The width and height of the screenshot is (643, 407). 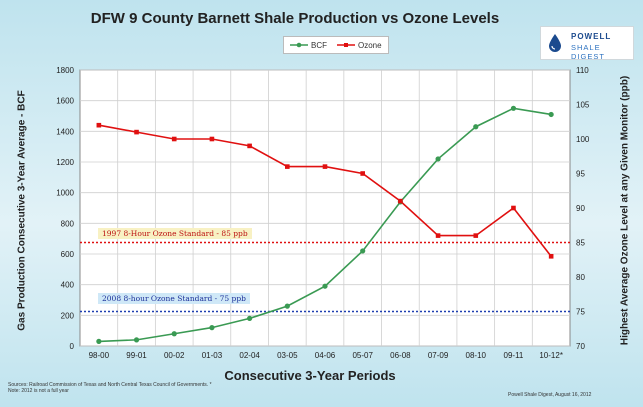 What do you see at coordinates (136, 355) in the screenshot?
I see `x-tick-label: 99-01` at bounding box center [136, 355].